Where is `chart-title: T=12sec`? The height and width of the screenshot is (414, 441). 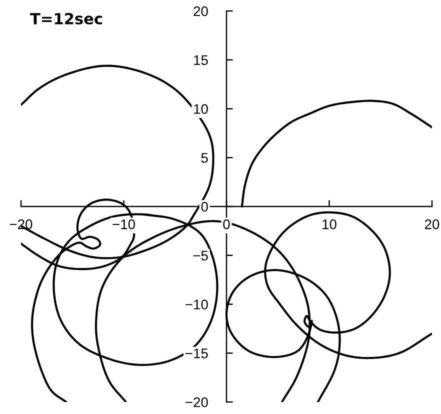 chart-title: T=12sec is located at coordinates (66, 18).